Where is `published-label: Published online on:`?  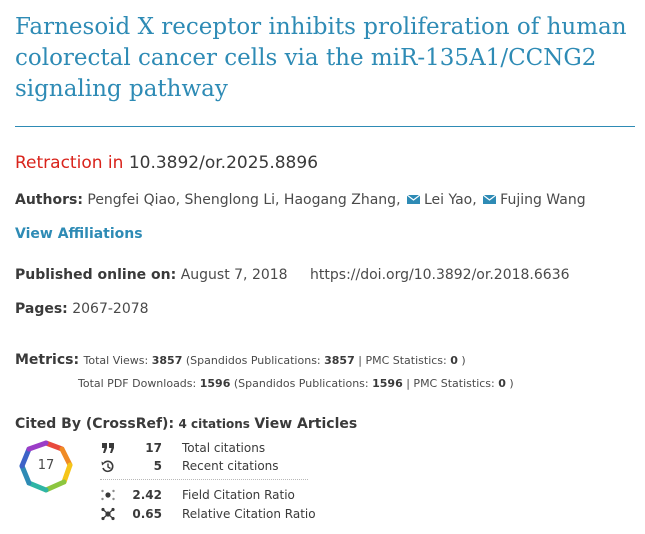 published-label: Published online on: is located at coordinates (96, 275).